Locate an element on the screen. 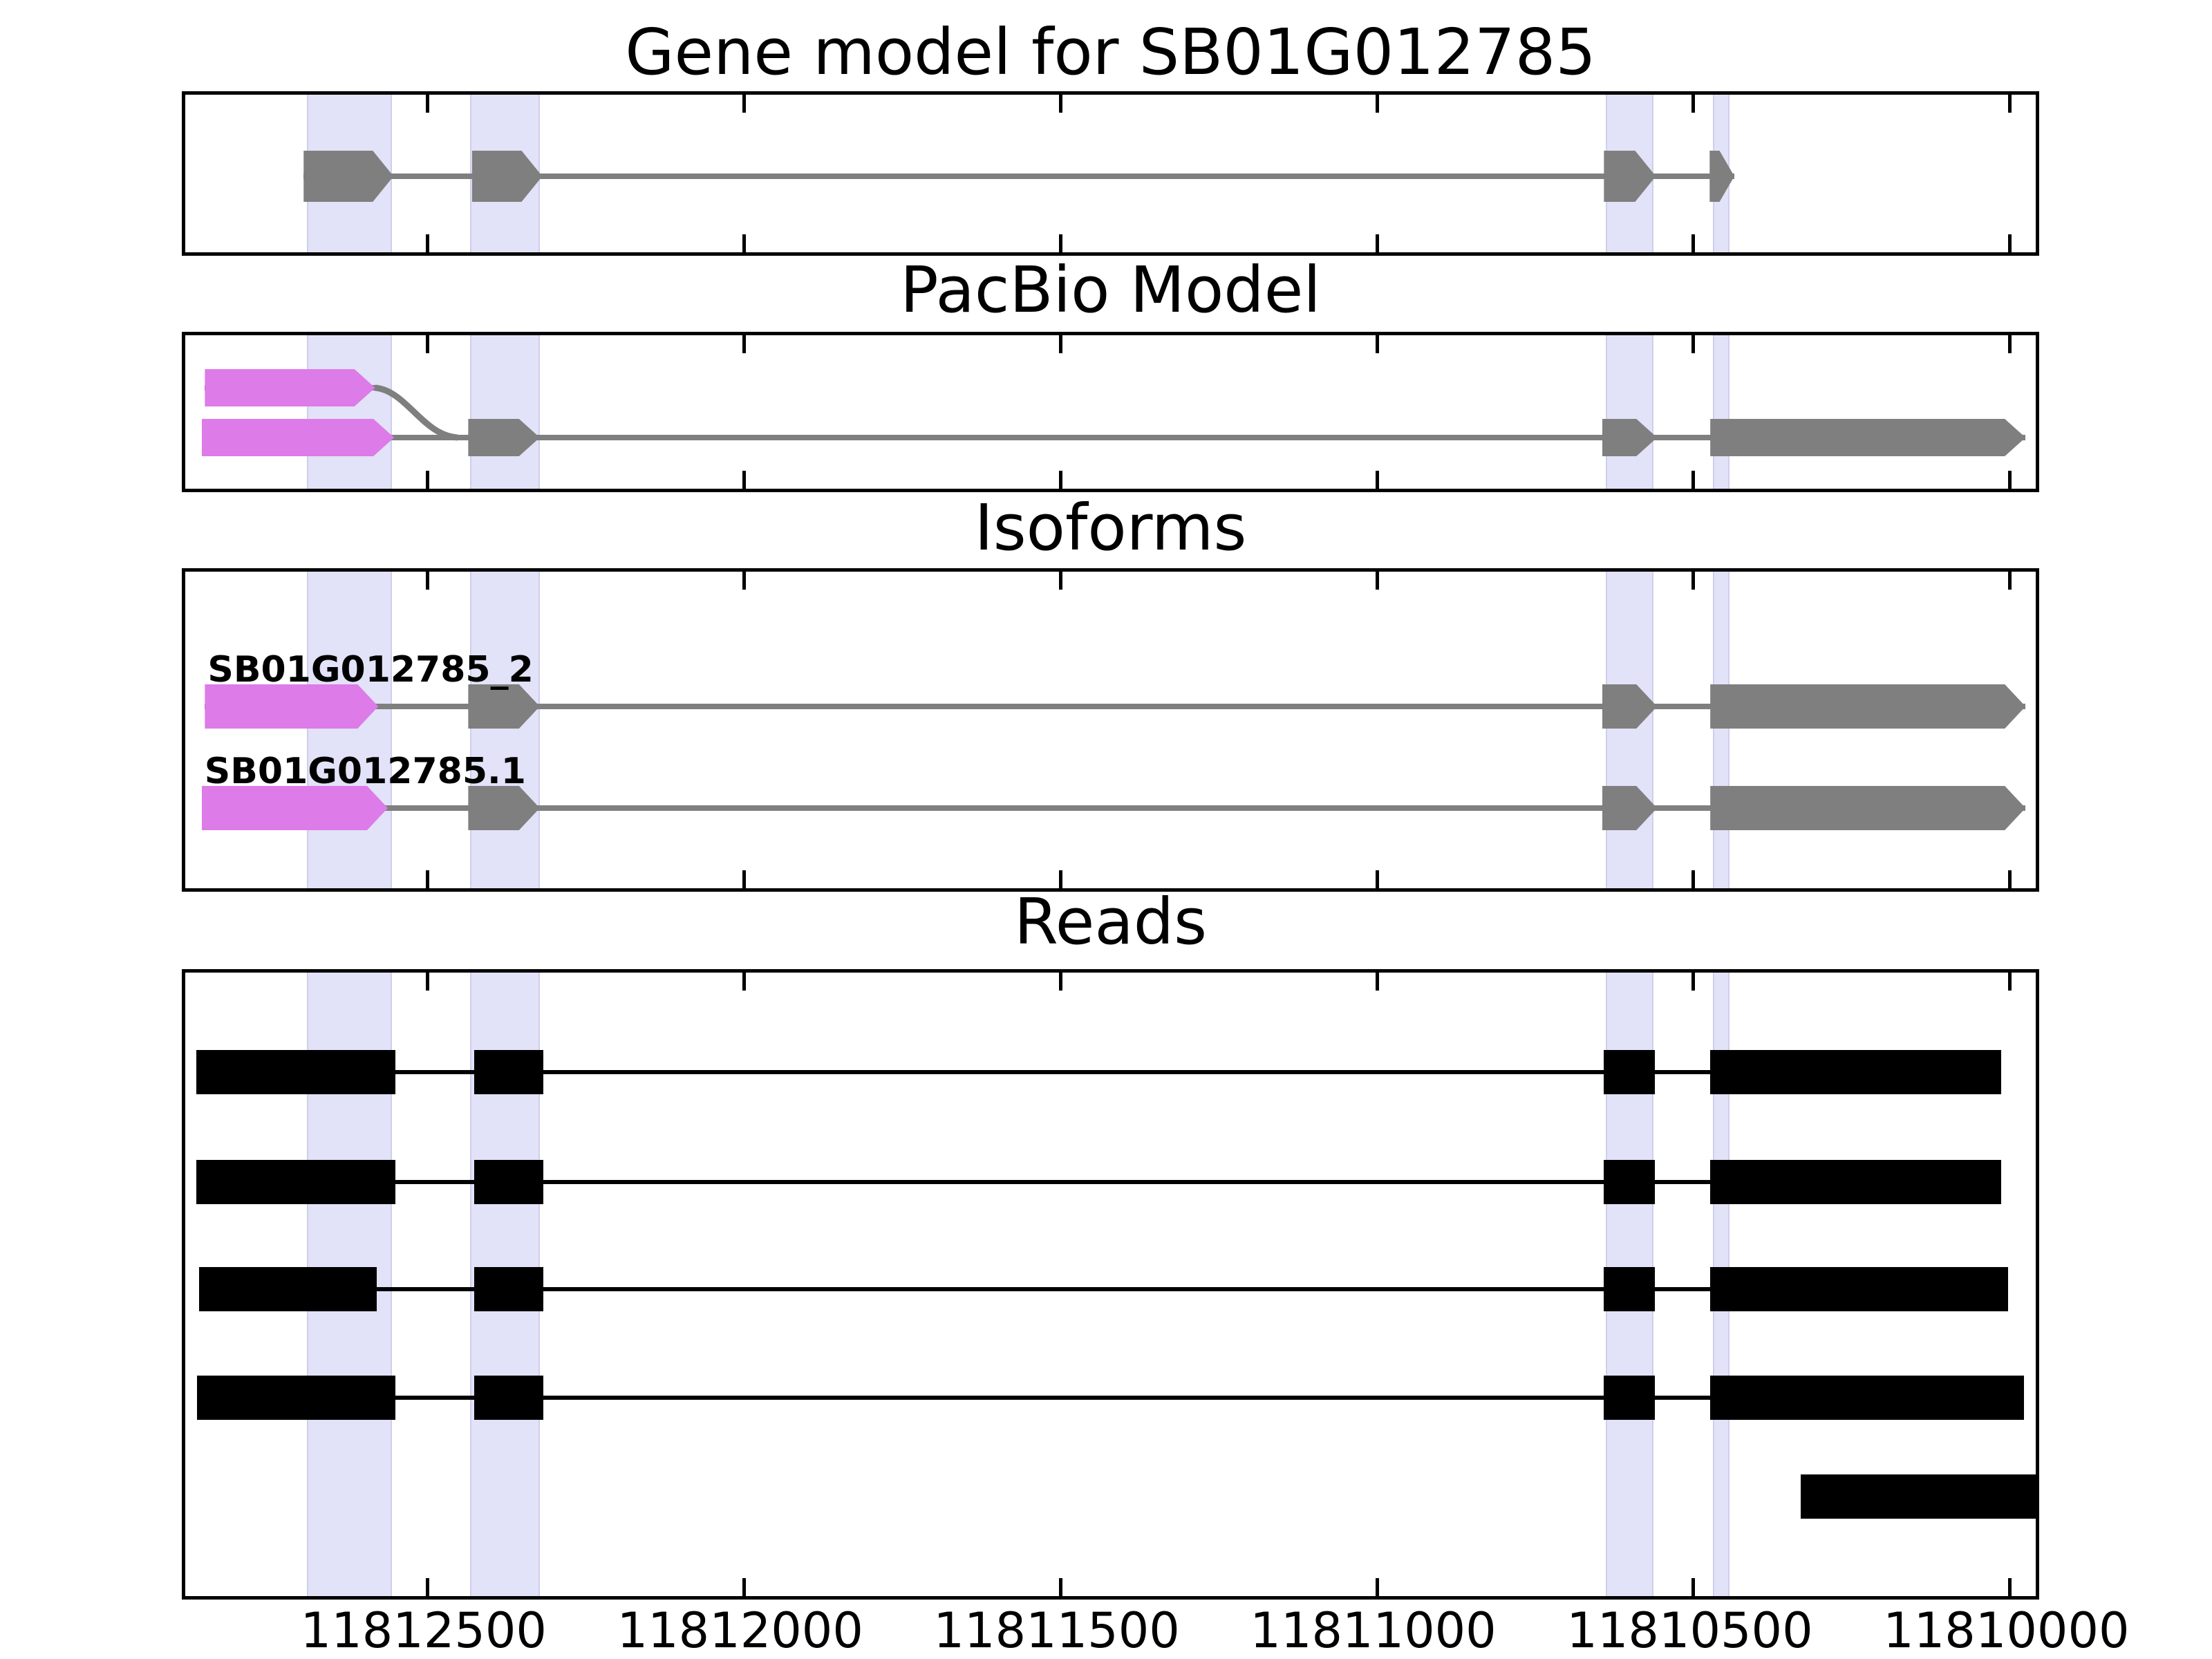 The height and width of the screenshot is (1659, 2212). isoform-label: SB01G012785.1 is located at coordinates (365, 772).